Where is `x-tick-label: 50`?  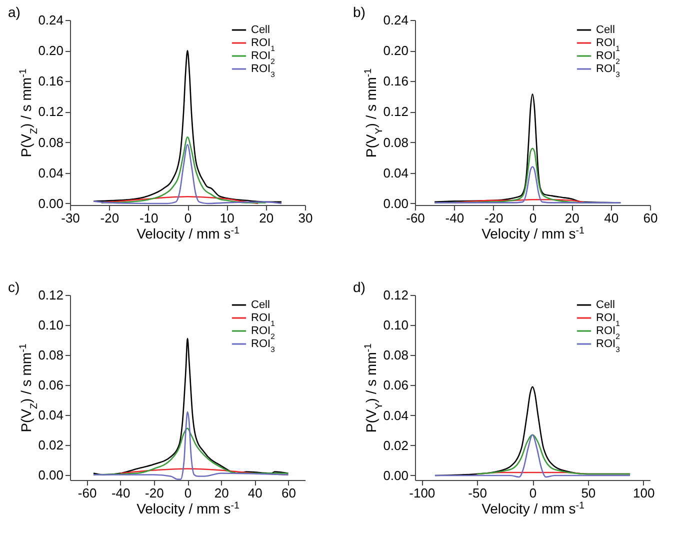 x-tick-label: 50 is located at coordinates (588, 493).